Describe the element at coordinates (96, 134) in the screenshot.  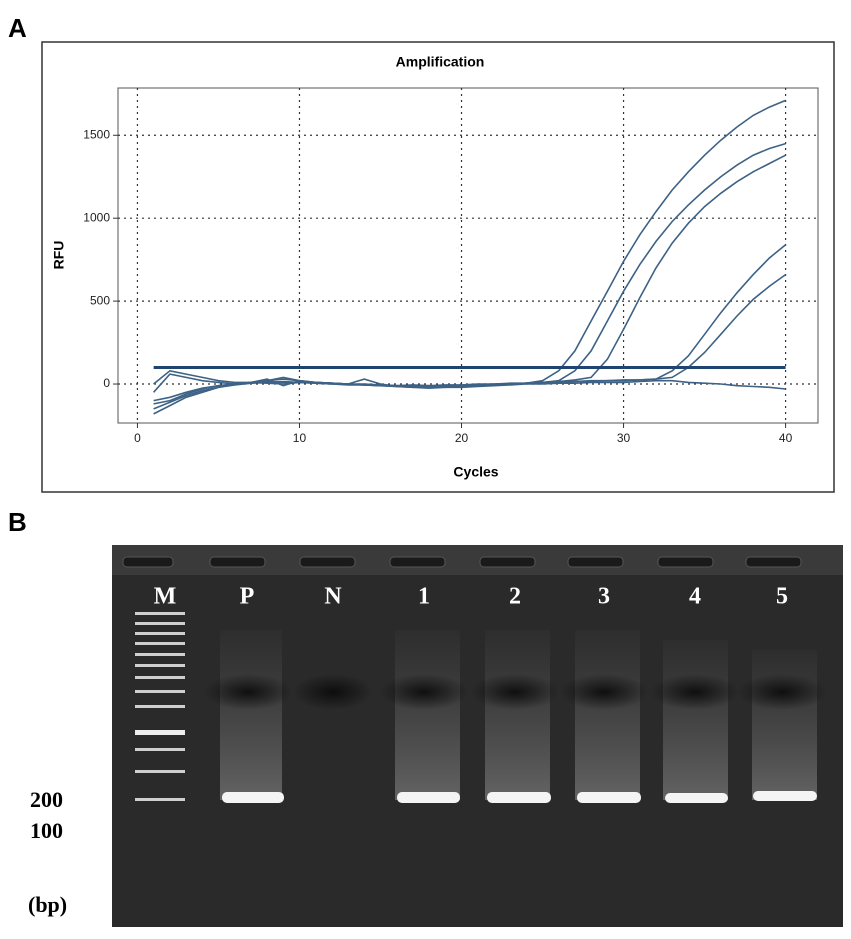
I see `y-tick-label: 1500` at that location.